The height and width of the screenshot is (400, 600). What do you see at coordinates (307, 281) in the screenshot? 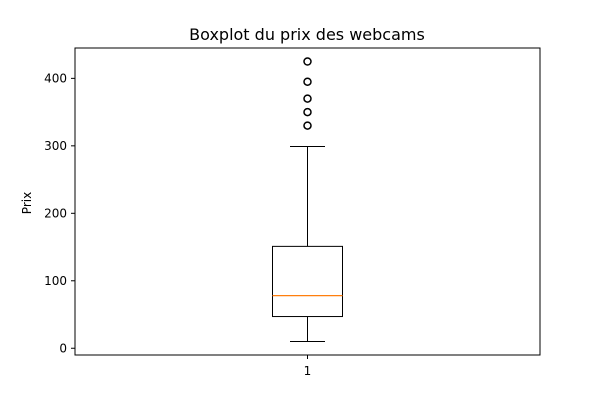
I see `box-iqr` at bounding box center [307, 281].